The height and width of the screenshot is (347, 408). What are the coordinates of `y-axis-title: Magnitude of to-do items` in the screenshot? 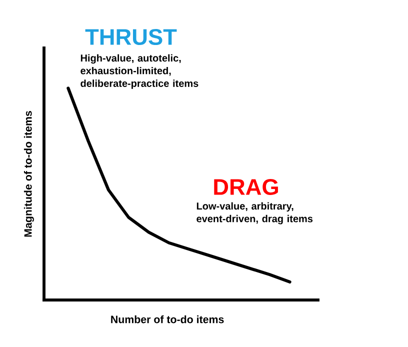 It's located at (29, 174).